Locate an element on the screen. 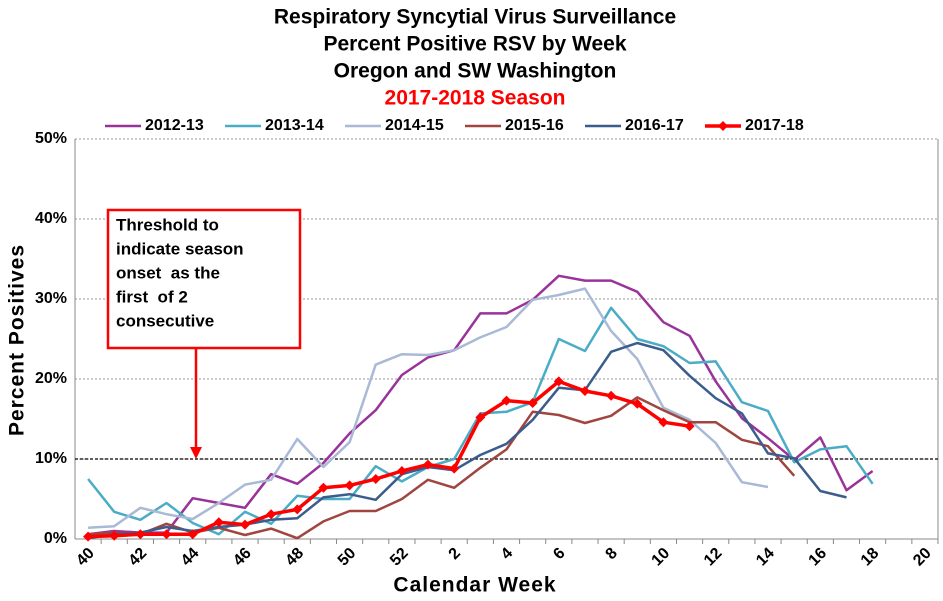 The height and width of the screenshot is (601, 943). x-tick-label: 14 is located at coordinates (765, 557).